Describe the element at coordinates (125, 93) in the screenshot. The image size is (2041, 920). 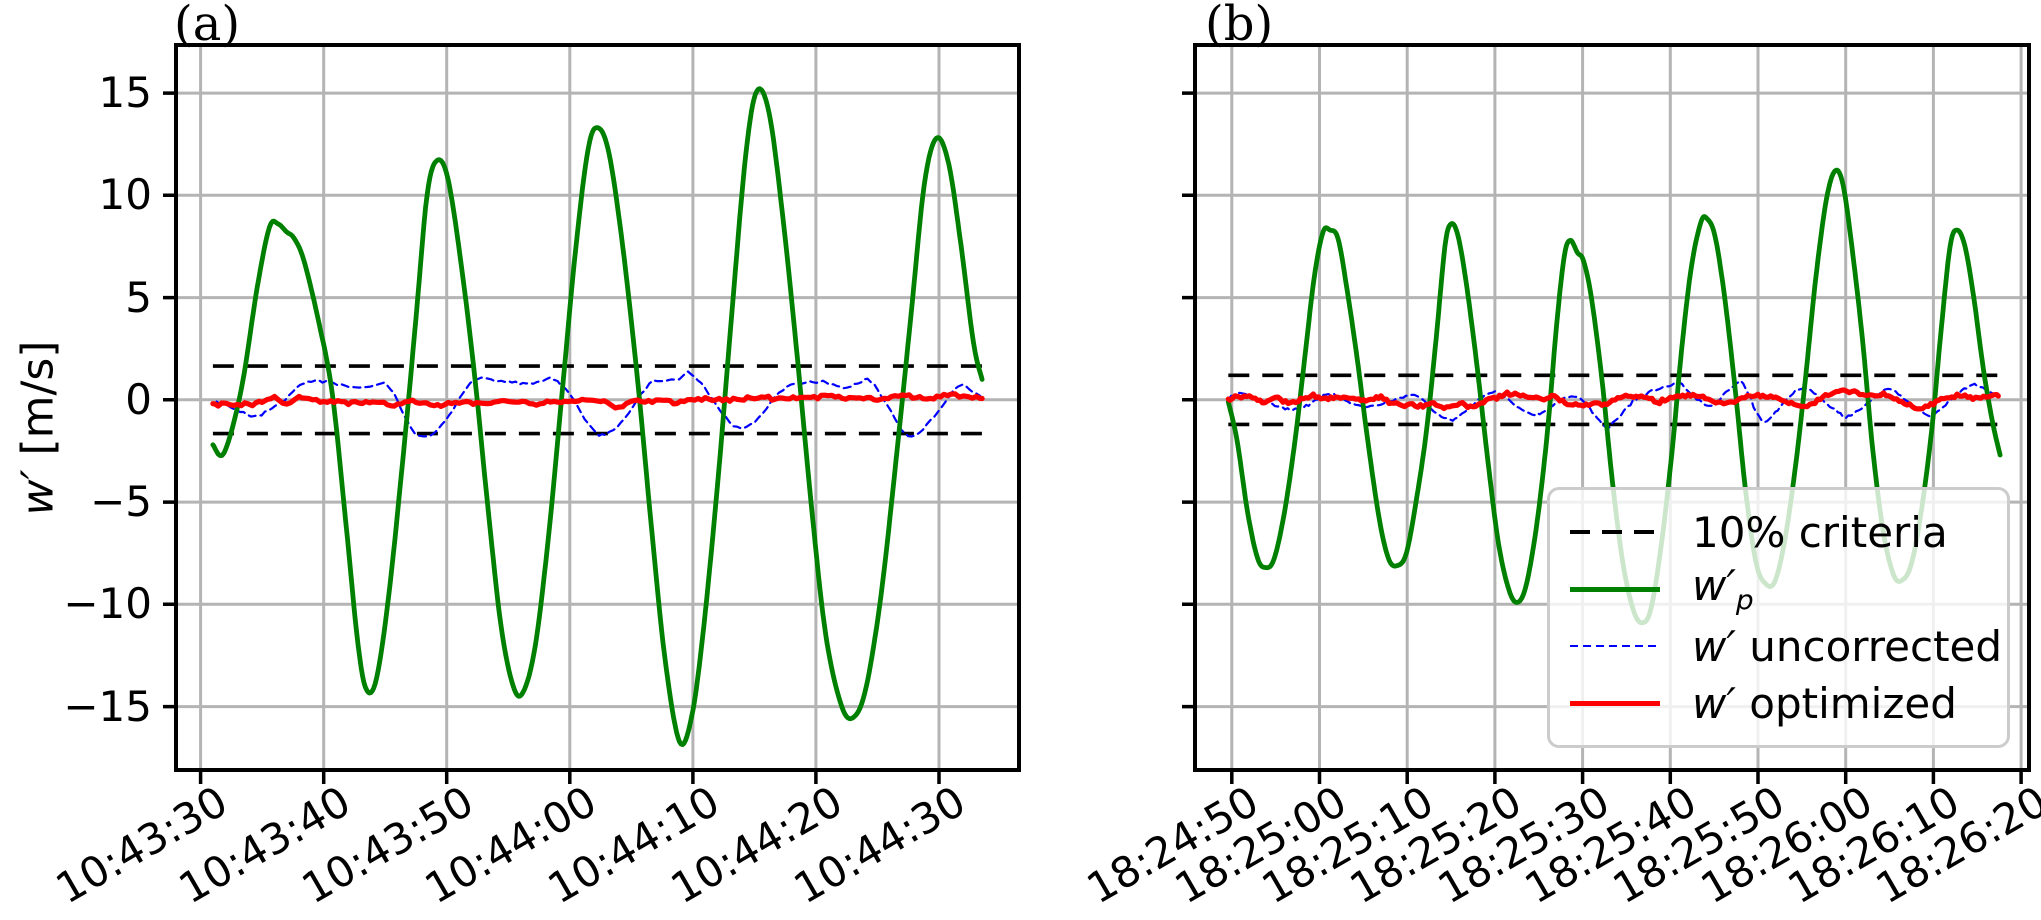
I see `y-tick-label: 15` at that location.